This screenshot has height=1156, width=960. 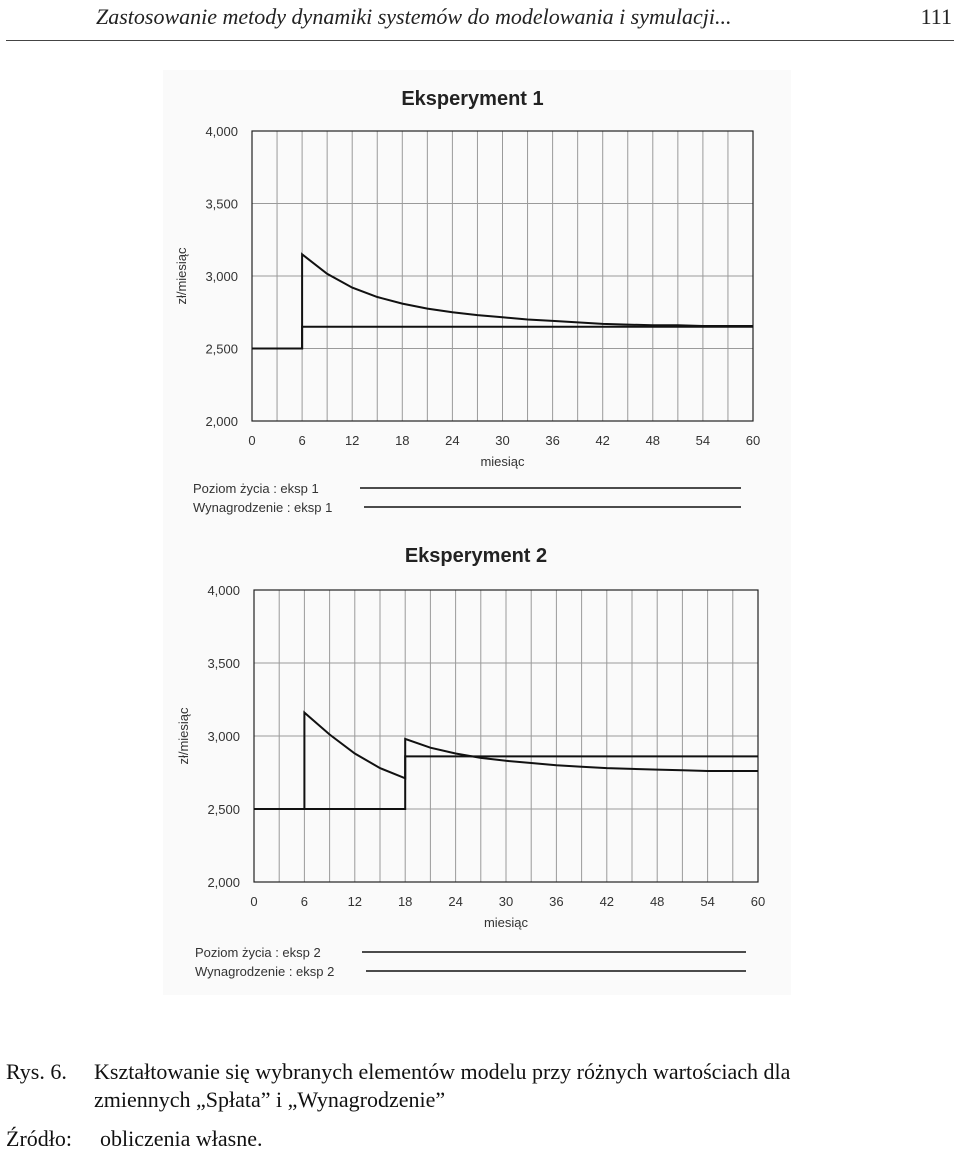 What do you see at coordinates (264, 971) in the screenshot?
I see `legend-label: Wynagrodzenie : eksp 2` at bounding box center [264, 971].